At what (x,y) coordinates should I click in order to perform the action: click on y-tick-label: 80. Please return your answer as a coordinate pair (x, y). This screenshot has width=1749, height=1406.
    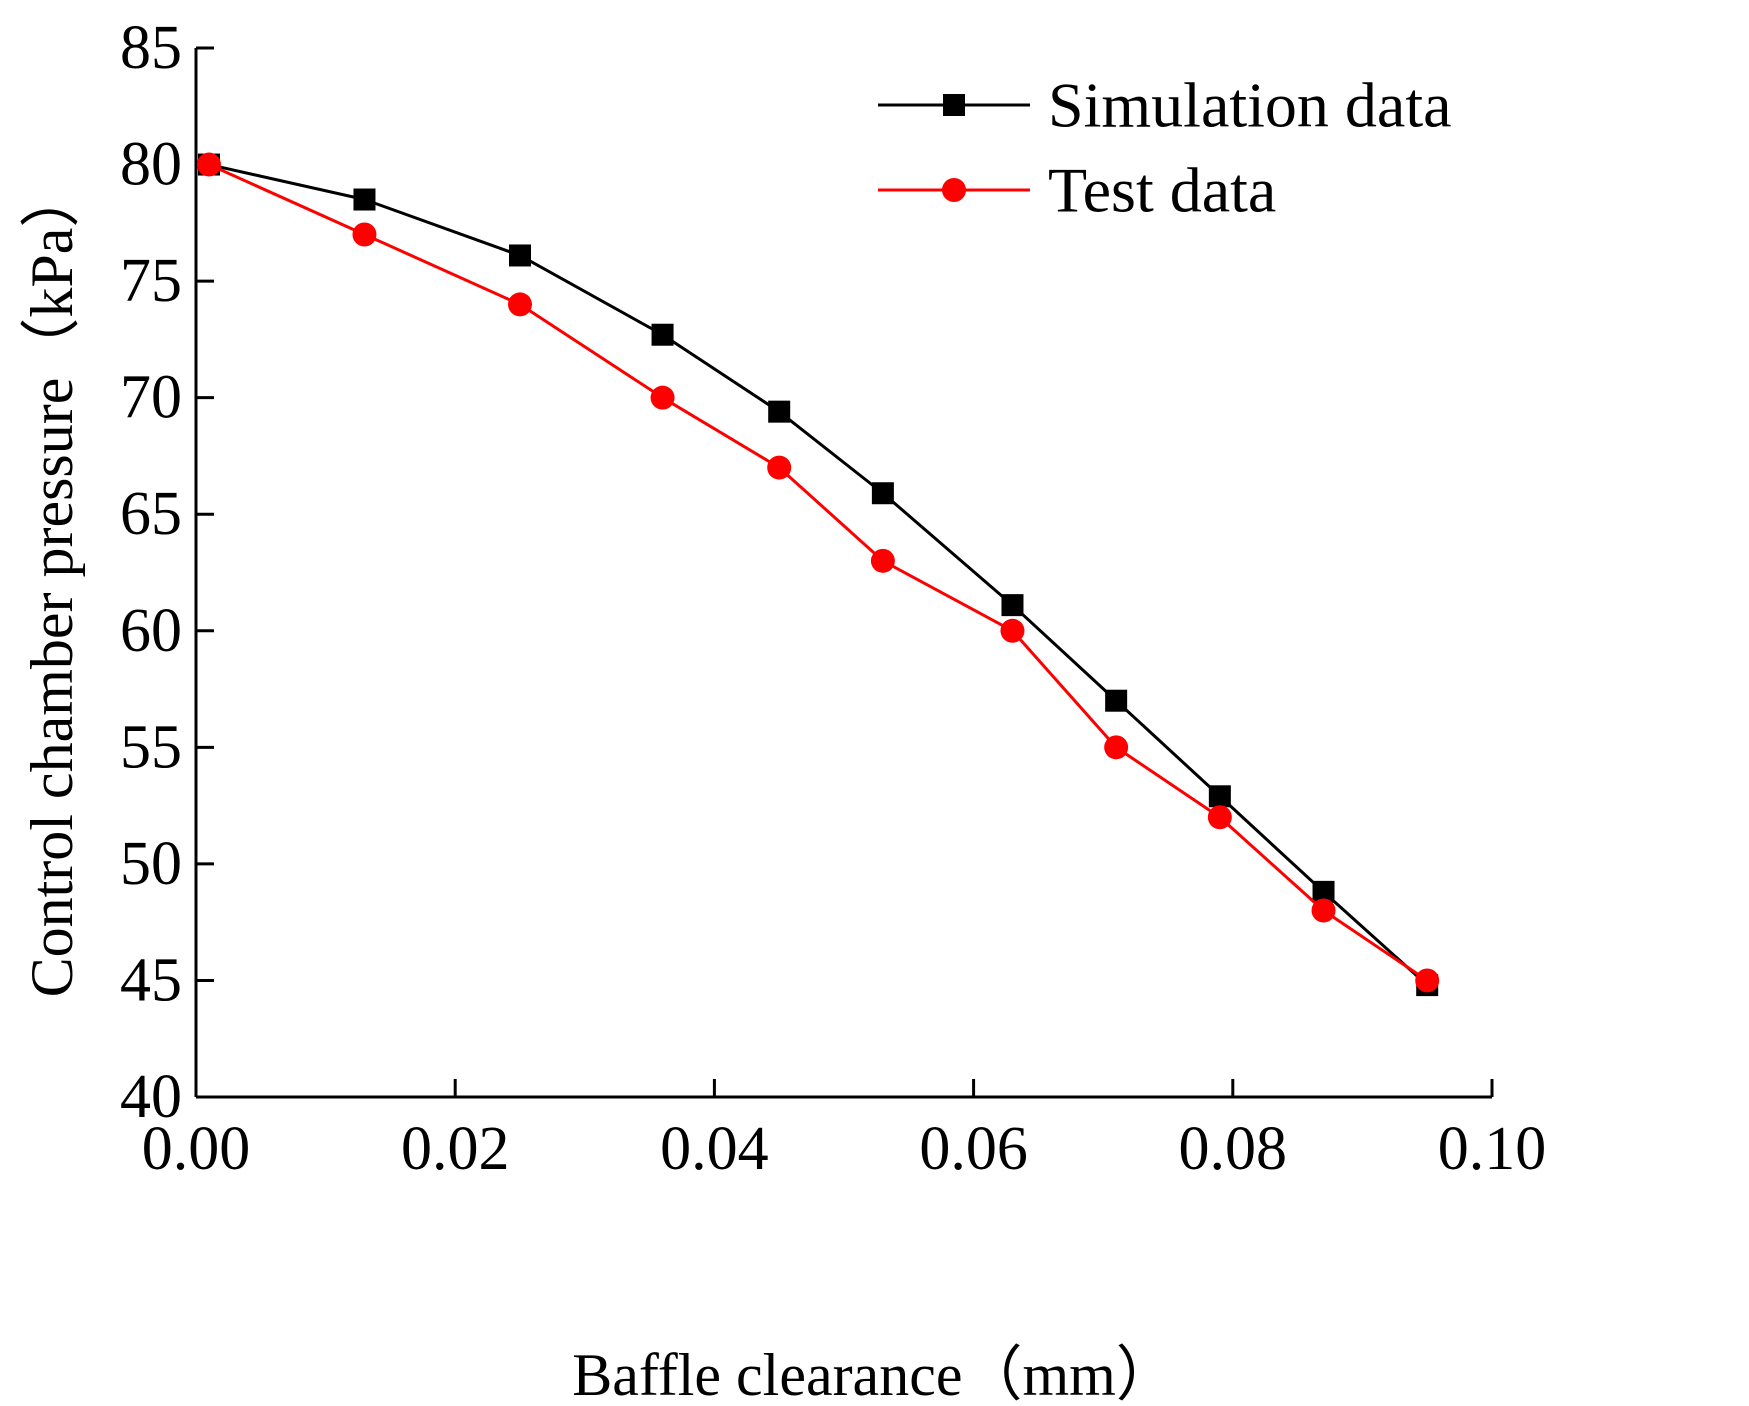
    Looking at the image, I should click on (151, 165).